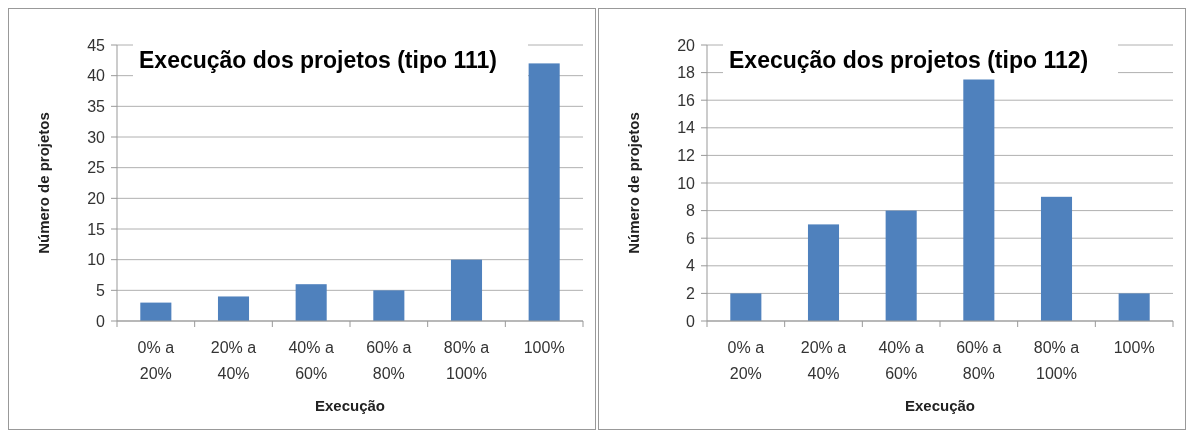 The height and width of the screenshot is (439, 1194). I want to click on y-tick-label: 25, so click(96, 168).